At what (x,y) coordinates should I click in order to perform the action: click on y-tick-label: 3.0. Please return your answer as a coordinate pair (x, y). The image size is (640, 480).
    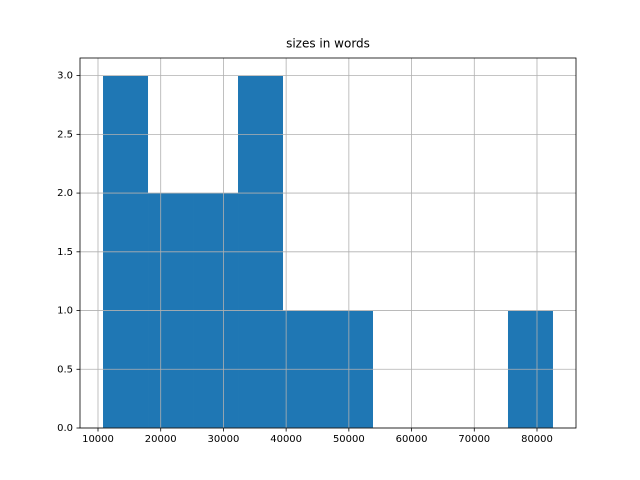
    Looking at the image, I should click on (65, 76).